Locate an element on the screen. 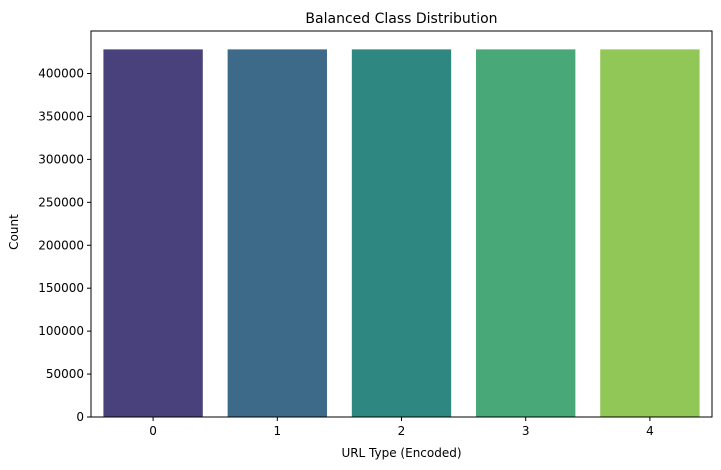 The width and height of the screenshot is (721, 470). x-axis-label: URL Type (Encoded) is located at coordinates (401, 453).